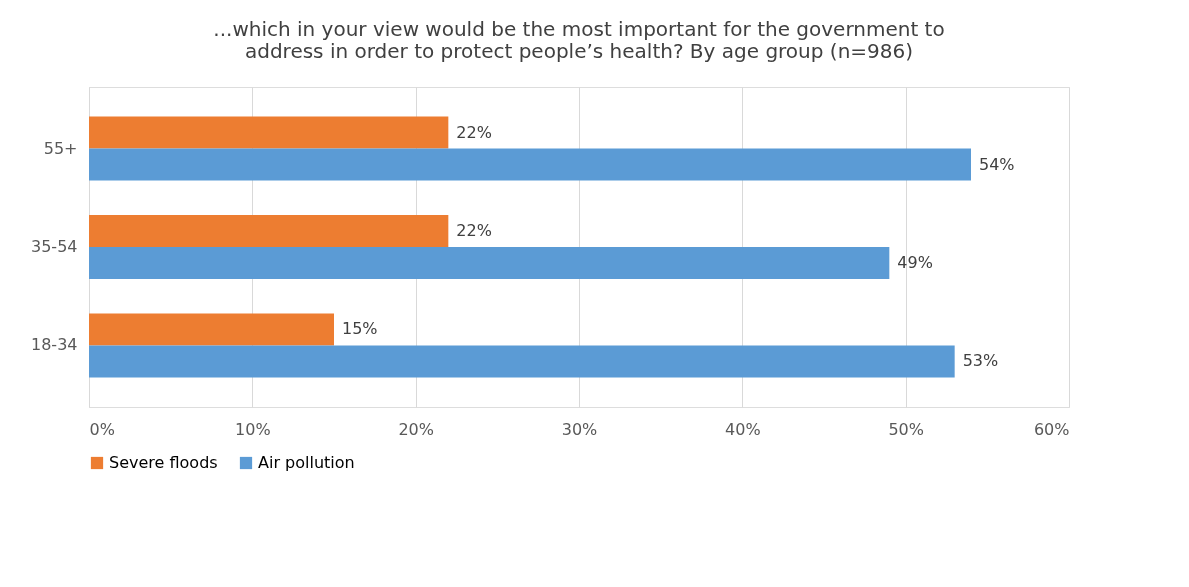 This screenshot has width=1189, height=587. What do you see at coordinates (163, 462) in the screenshot?
I see `legend-label: Severe floods` at bounding box center [163, 462].